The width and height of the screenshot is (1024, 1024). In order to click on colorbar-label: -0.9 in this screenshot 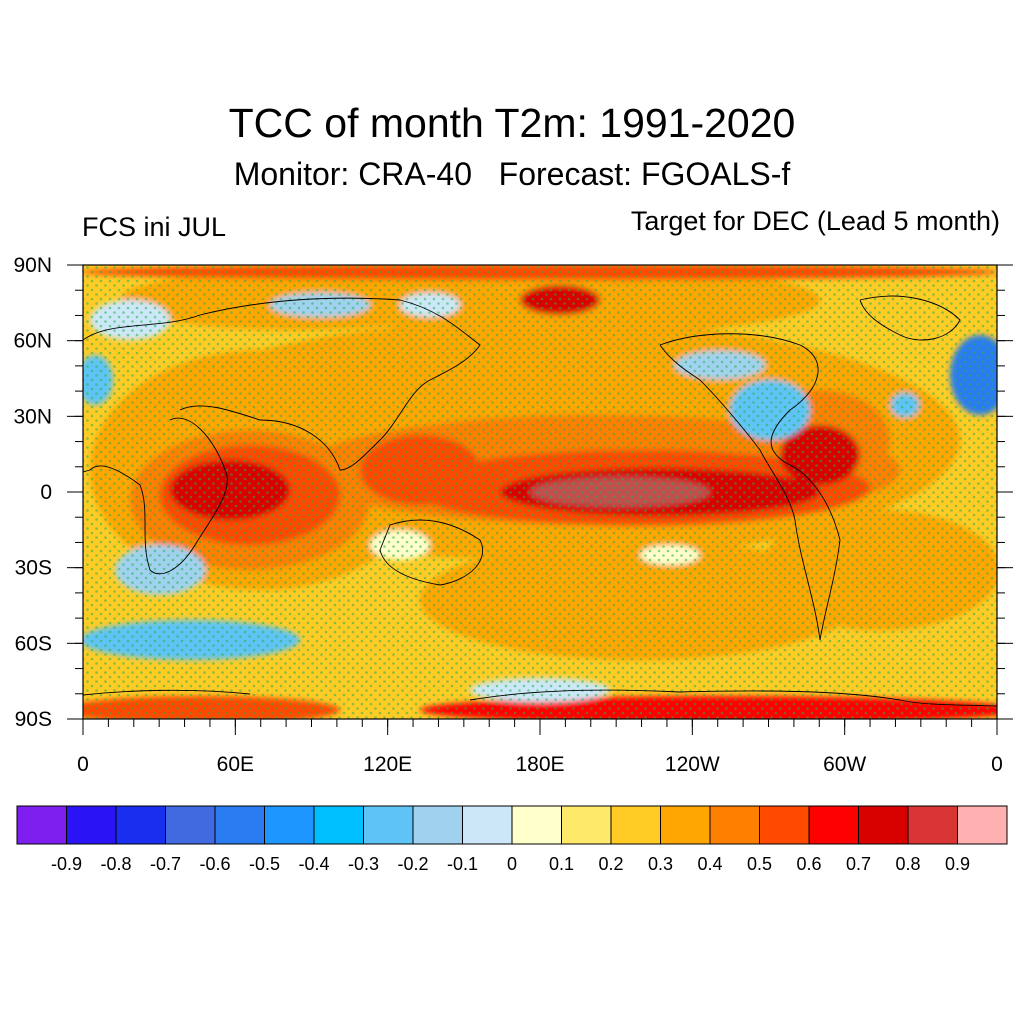, I will do `click(66, 864)`.